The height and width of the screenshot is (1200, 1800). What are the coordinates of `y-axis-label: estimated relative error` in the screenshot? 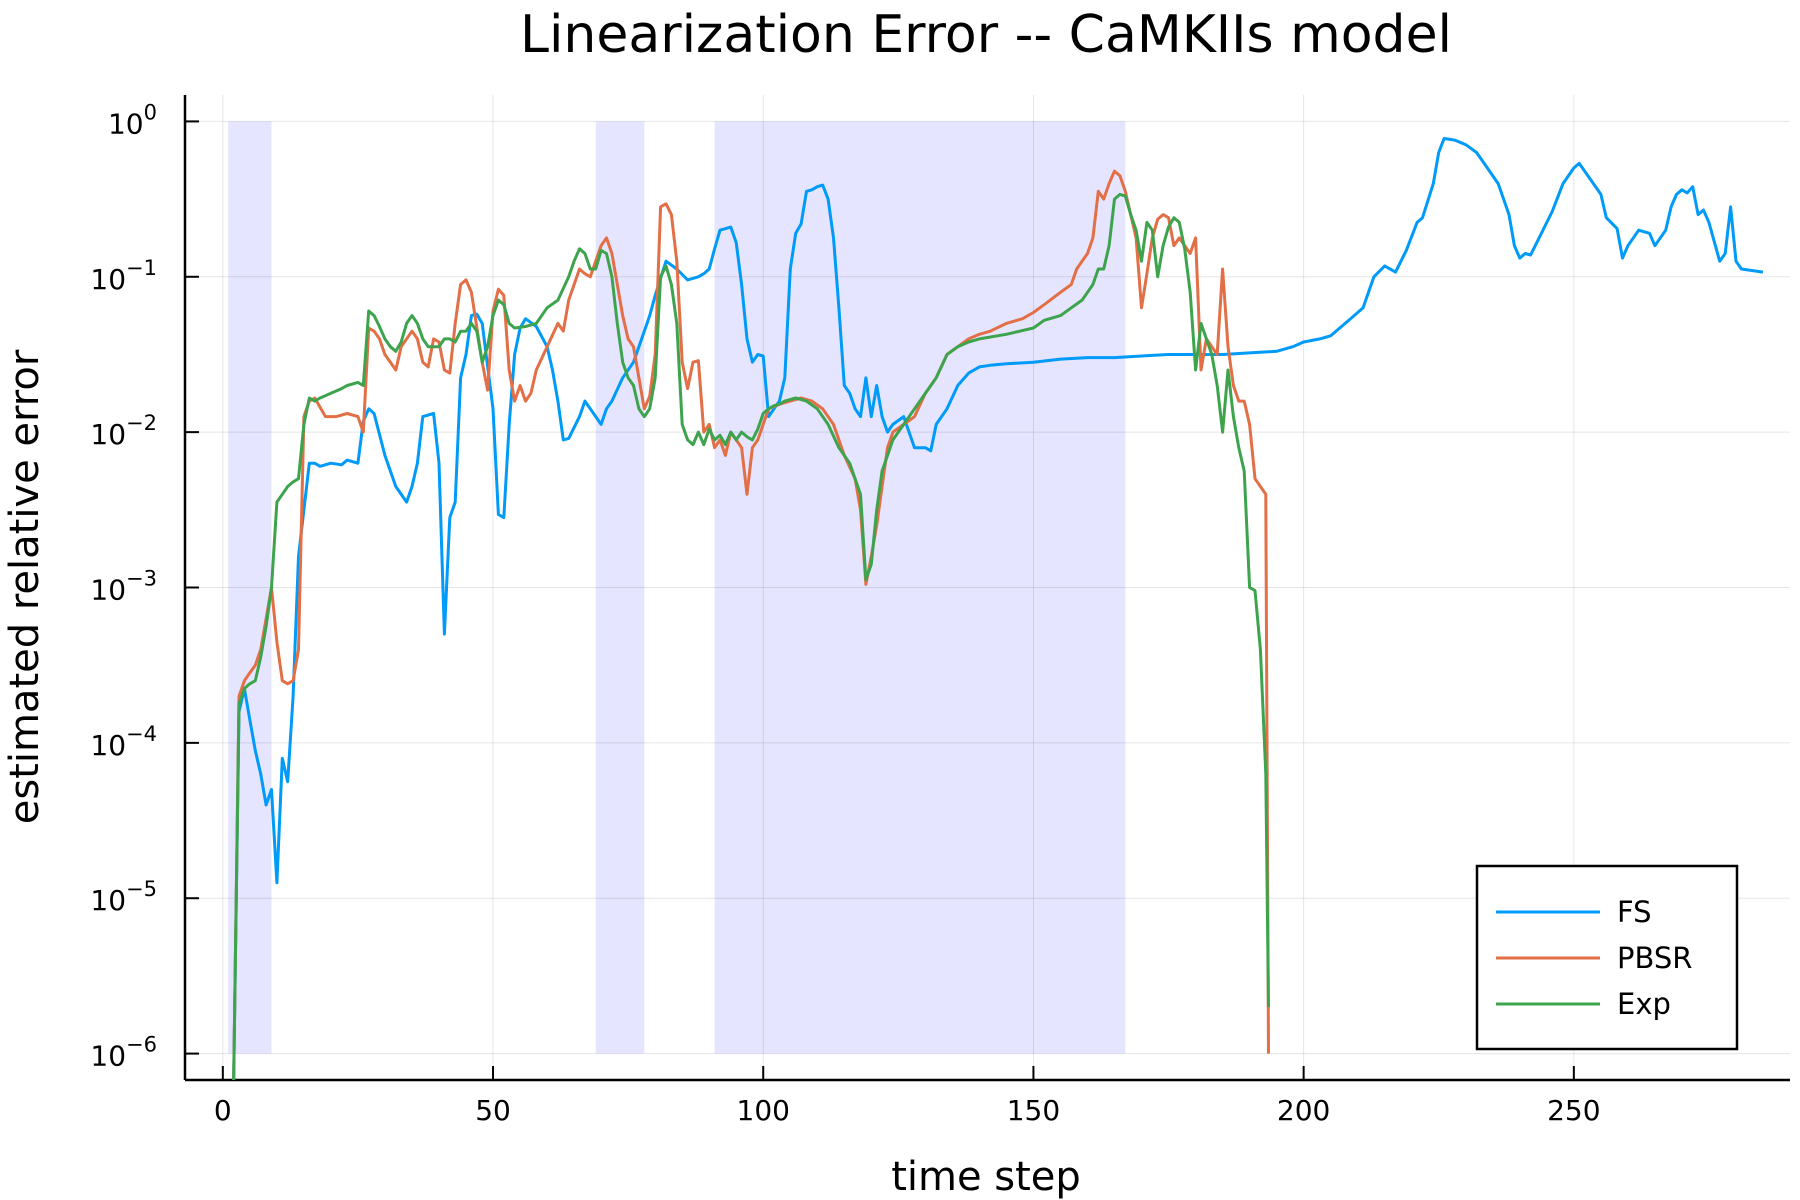 It's located at (25, 586).